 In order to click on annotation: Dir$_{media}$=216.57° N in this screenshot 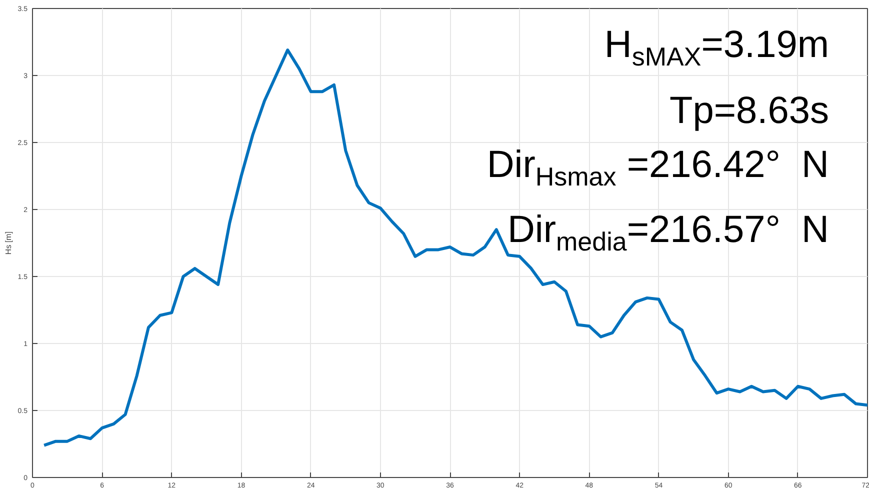, I will do `click(667, 233)`.